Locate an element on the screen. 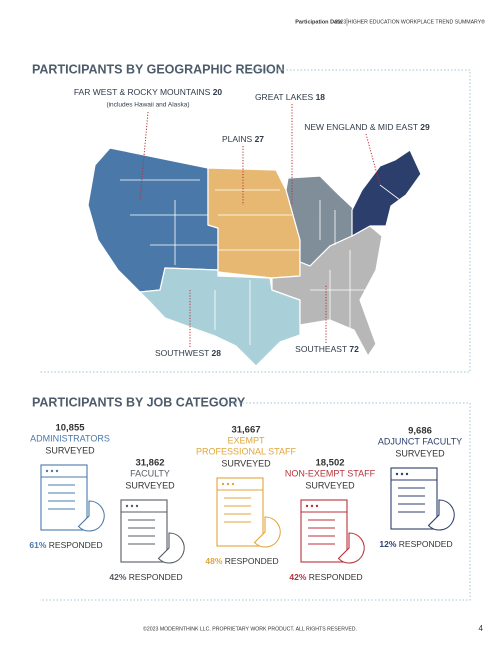 This screenshot has height=647, width=500. region-note: (includes Hawaii and Alaska) is located at coordinates (147, 105).